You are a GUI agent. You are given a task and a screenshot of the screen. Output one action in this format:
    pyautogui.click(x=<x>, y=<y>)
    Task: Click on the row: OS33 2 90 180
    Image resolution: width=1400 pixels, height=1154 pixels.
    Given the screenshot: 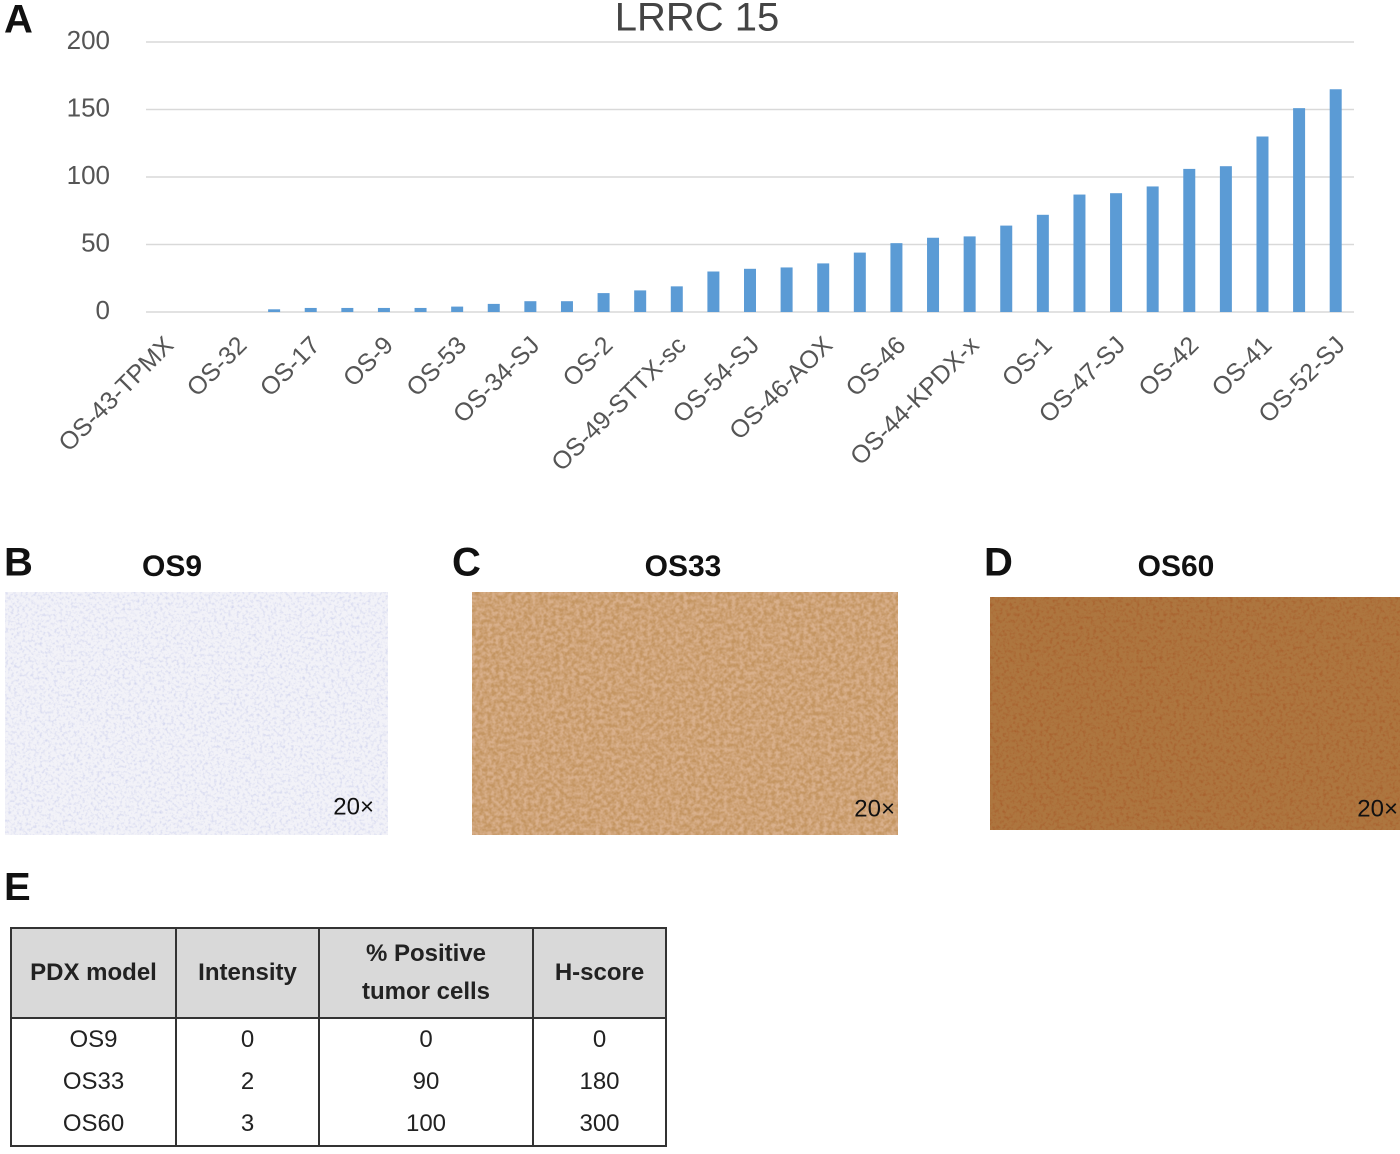 What is the action you would take?
    pyautogui.click(x=338, y=1082)
    